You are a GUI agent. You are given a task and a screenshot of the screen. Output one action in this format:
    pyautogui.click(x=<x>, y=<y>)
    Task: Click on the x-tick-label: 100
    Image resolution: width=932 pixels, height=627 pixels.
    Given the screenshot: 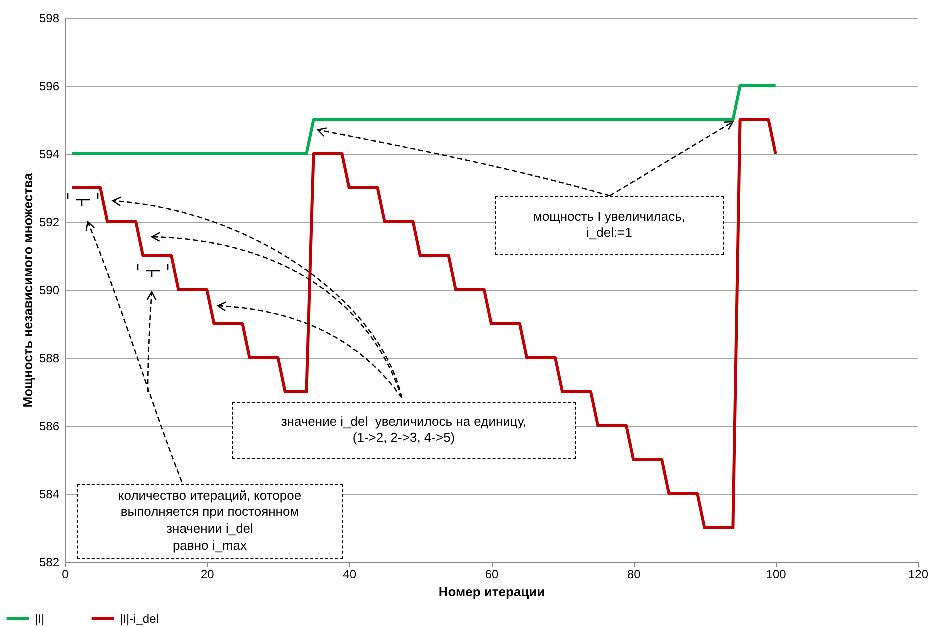 What is the action you would take?
    pyautogui.click(x=776, y=575)
    